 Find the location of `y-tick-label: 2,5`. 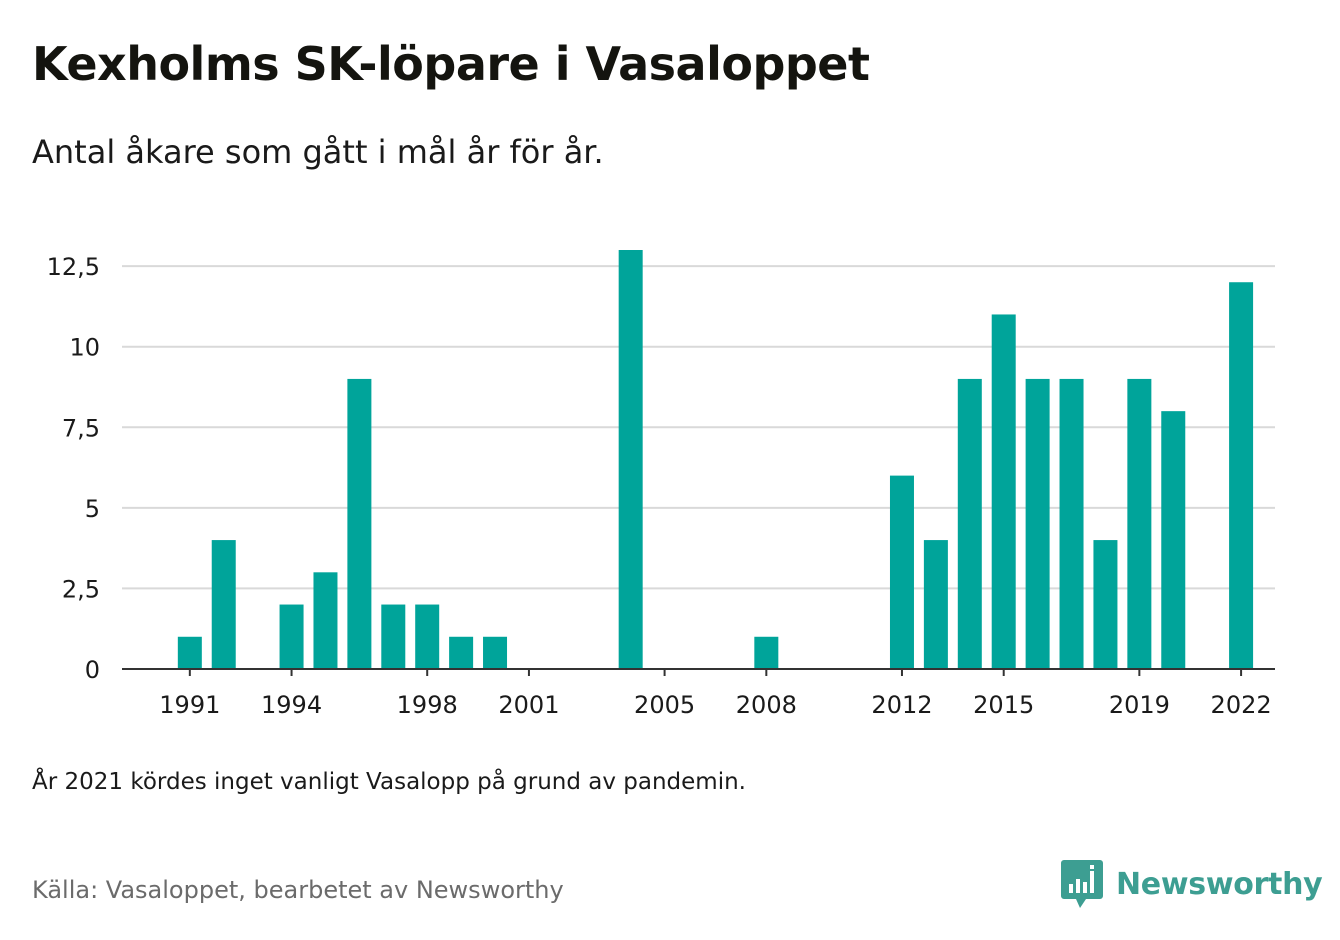

y-tick-label: 2,5 is located at coordinates (81, 589).